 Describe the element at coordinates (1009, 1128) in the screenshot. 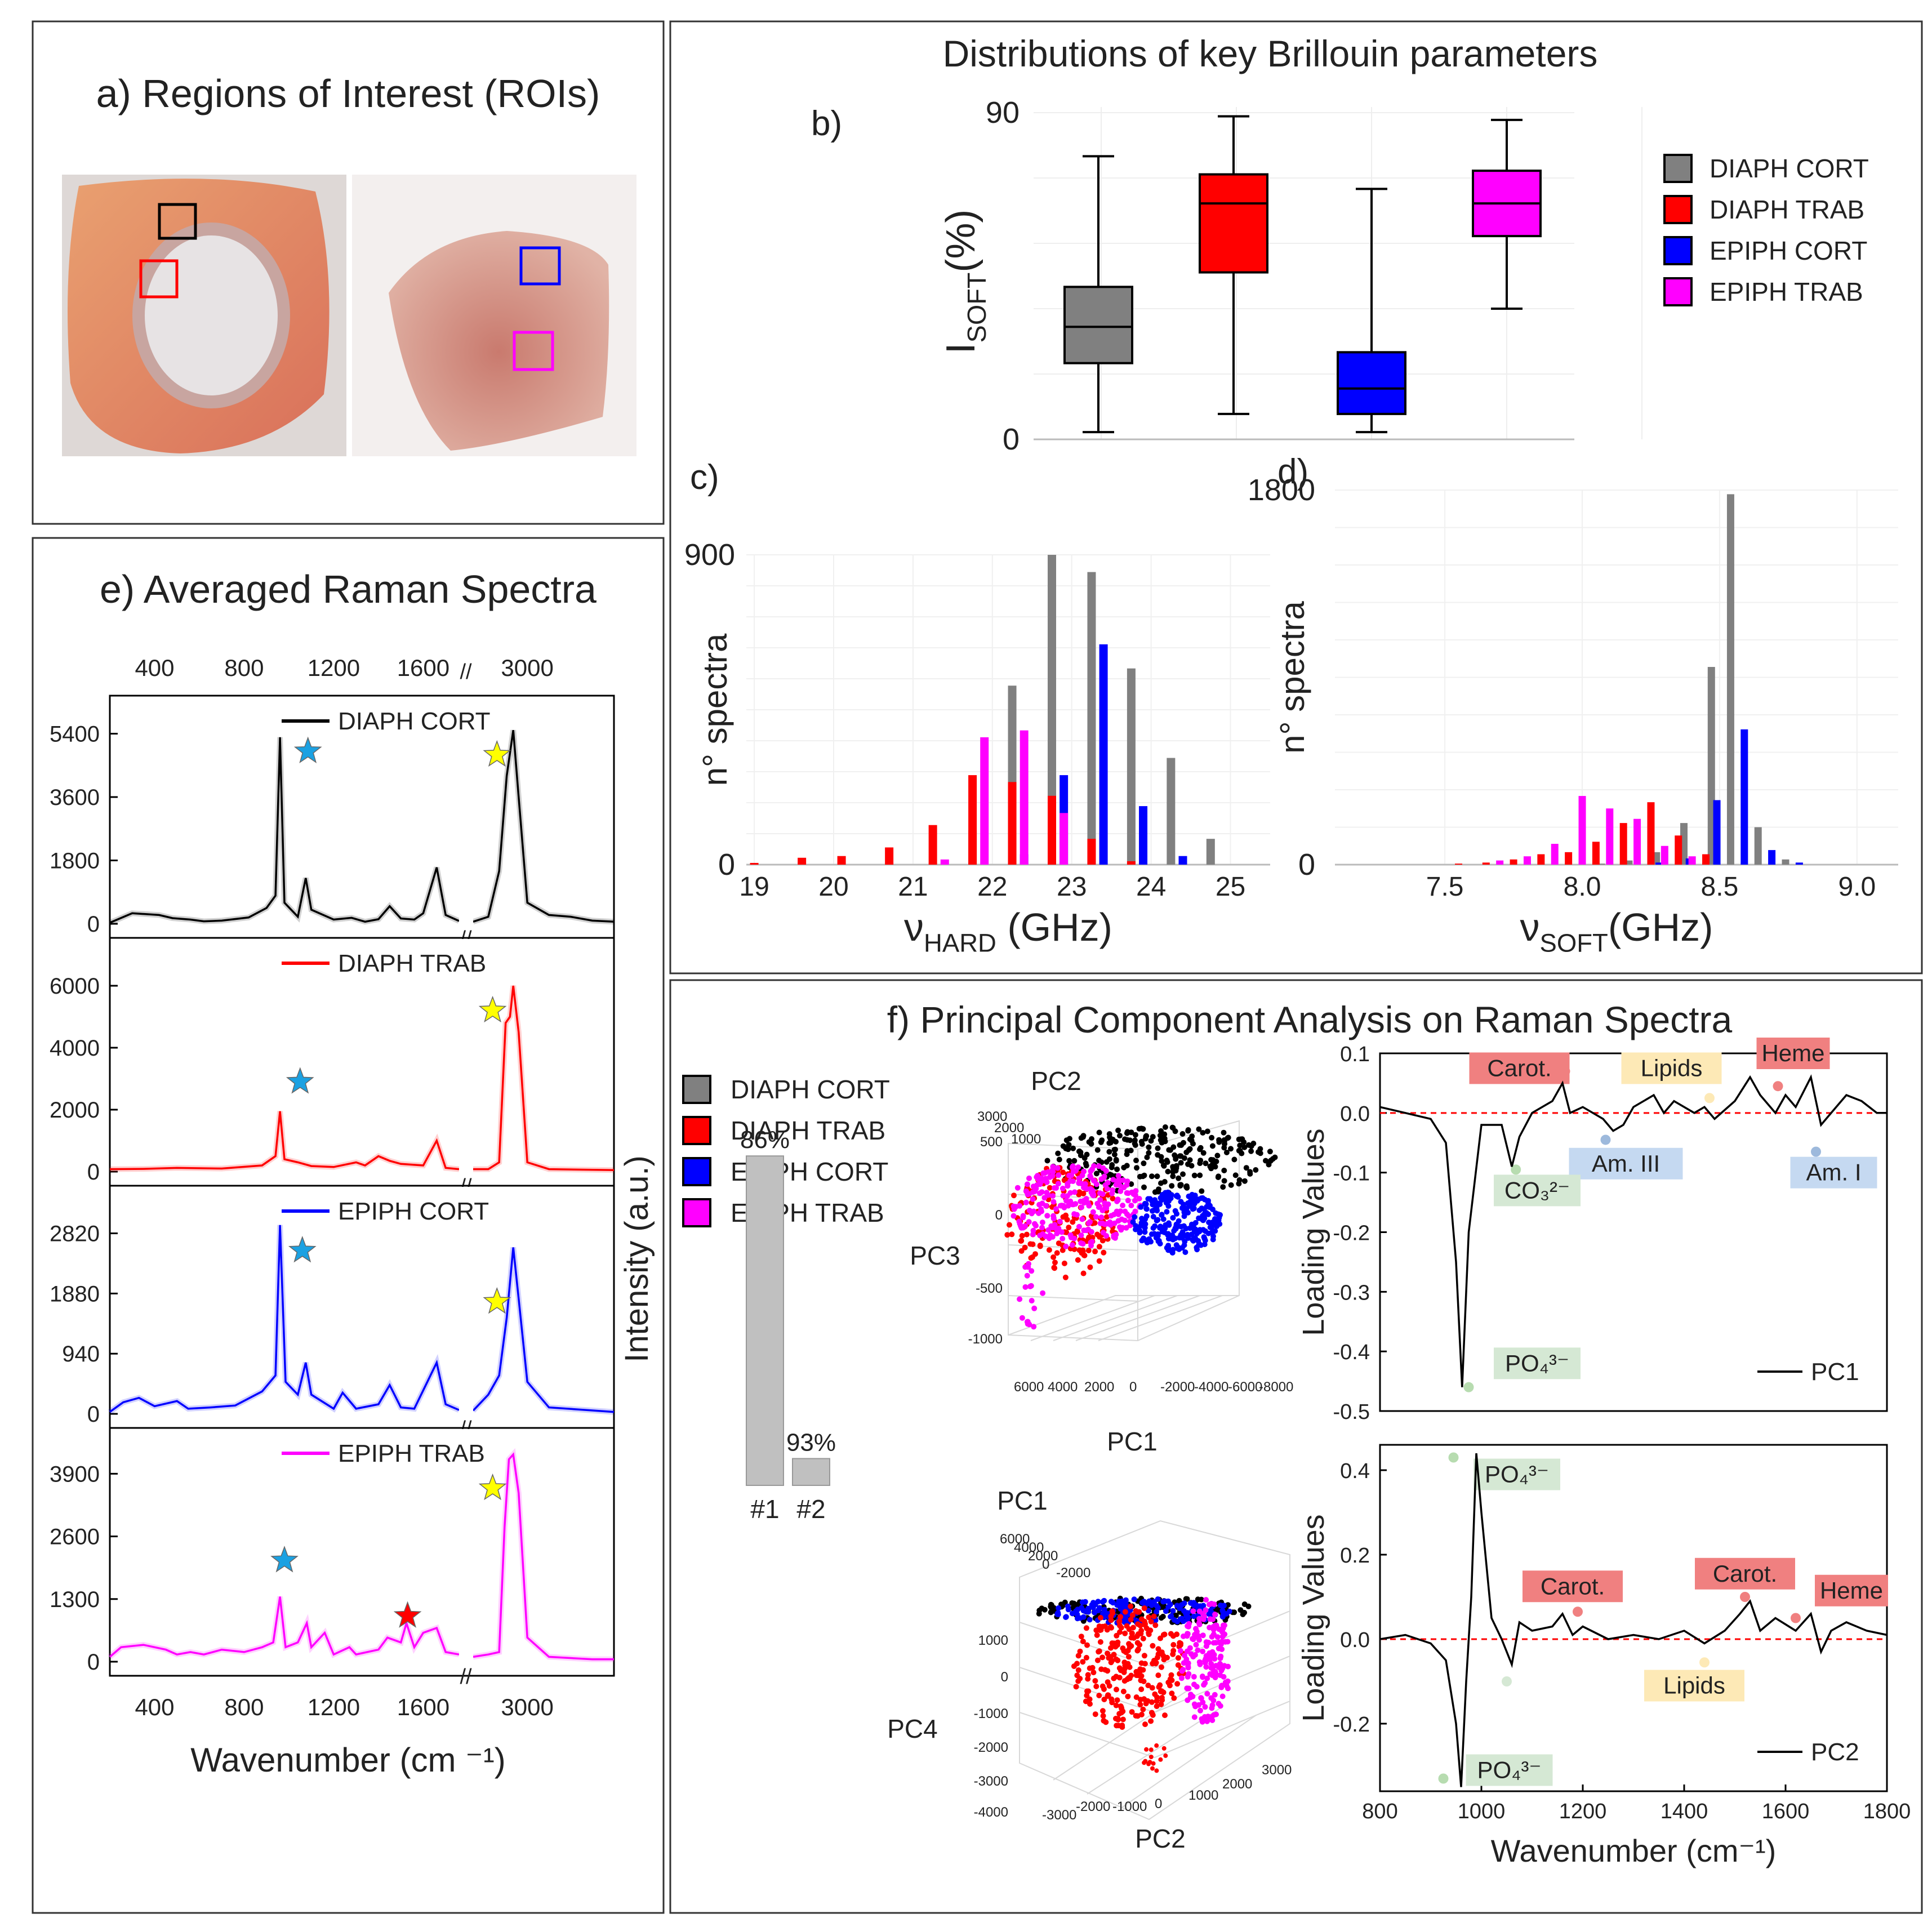

I see `pca-top-pc2-tick: 2000` at that location.